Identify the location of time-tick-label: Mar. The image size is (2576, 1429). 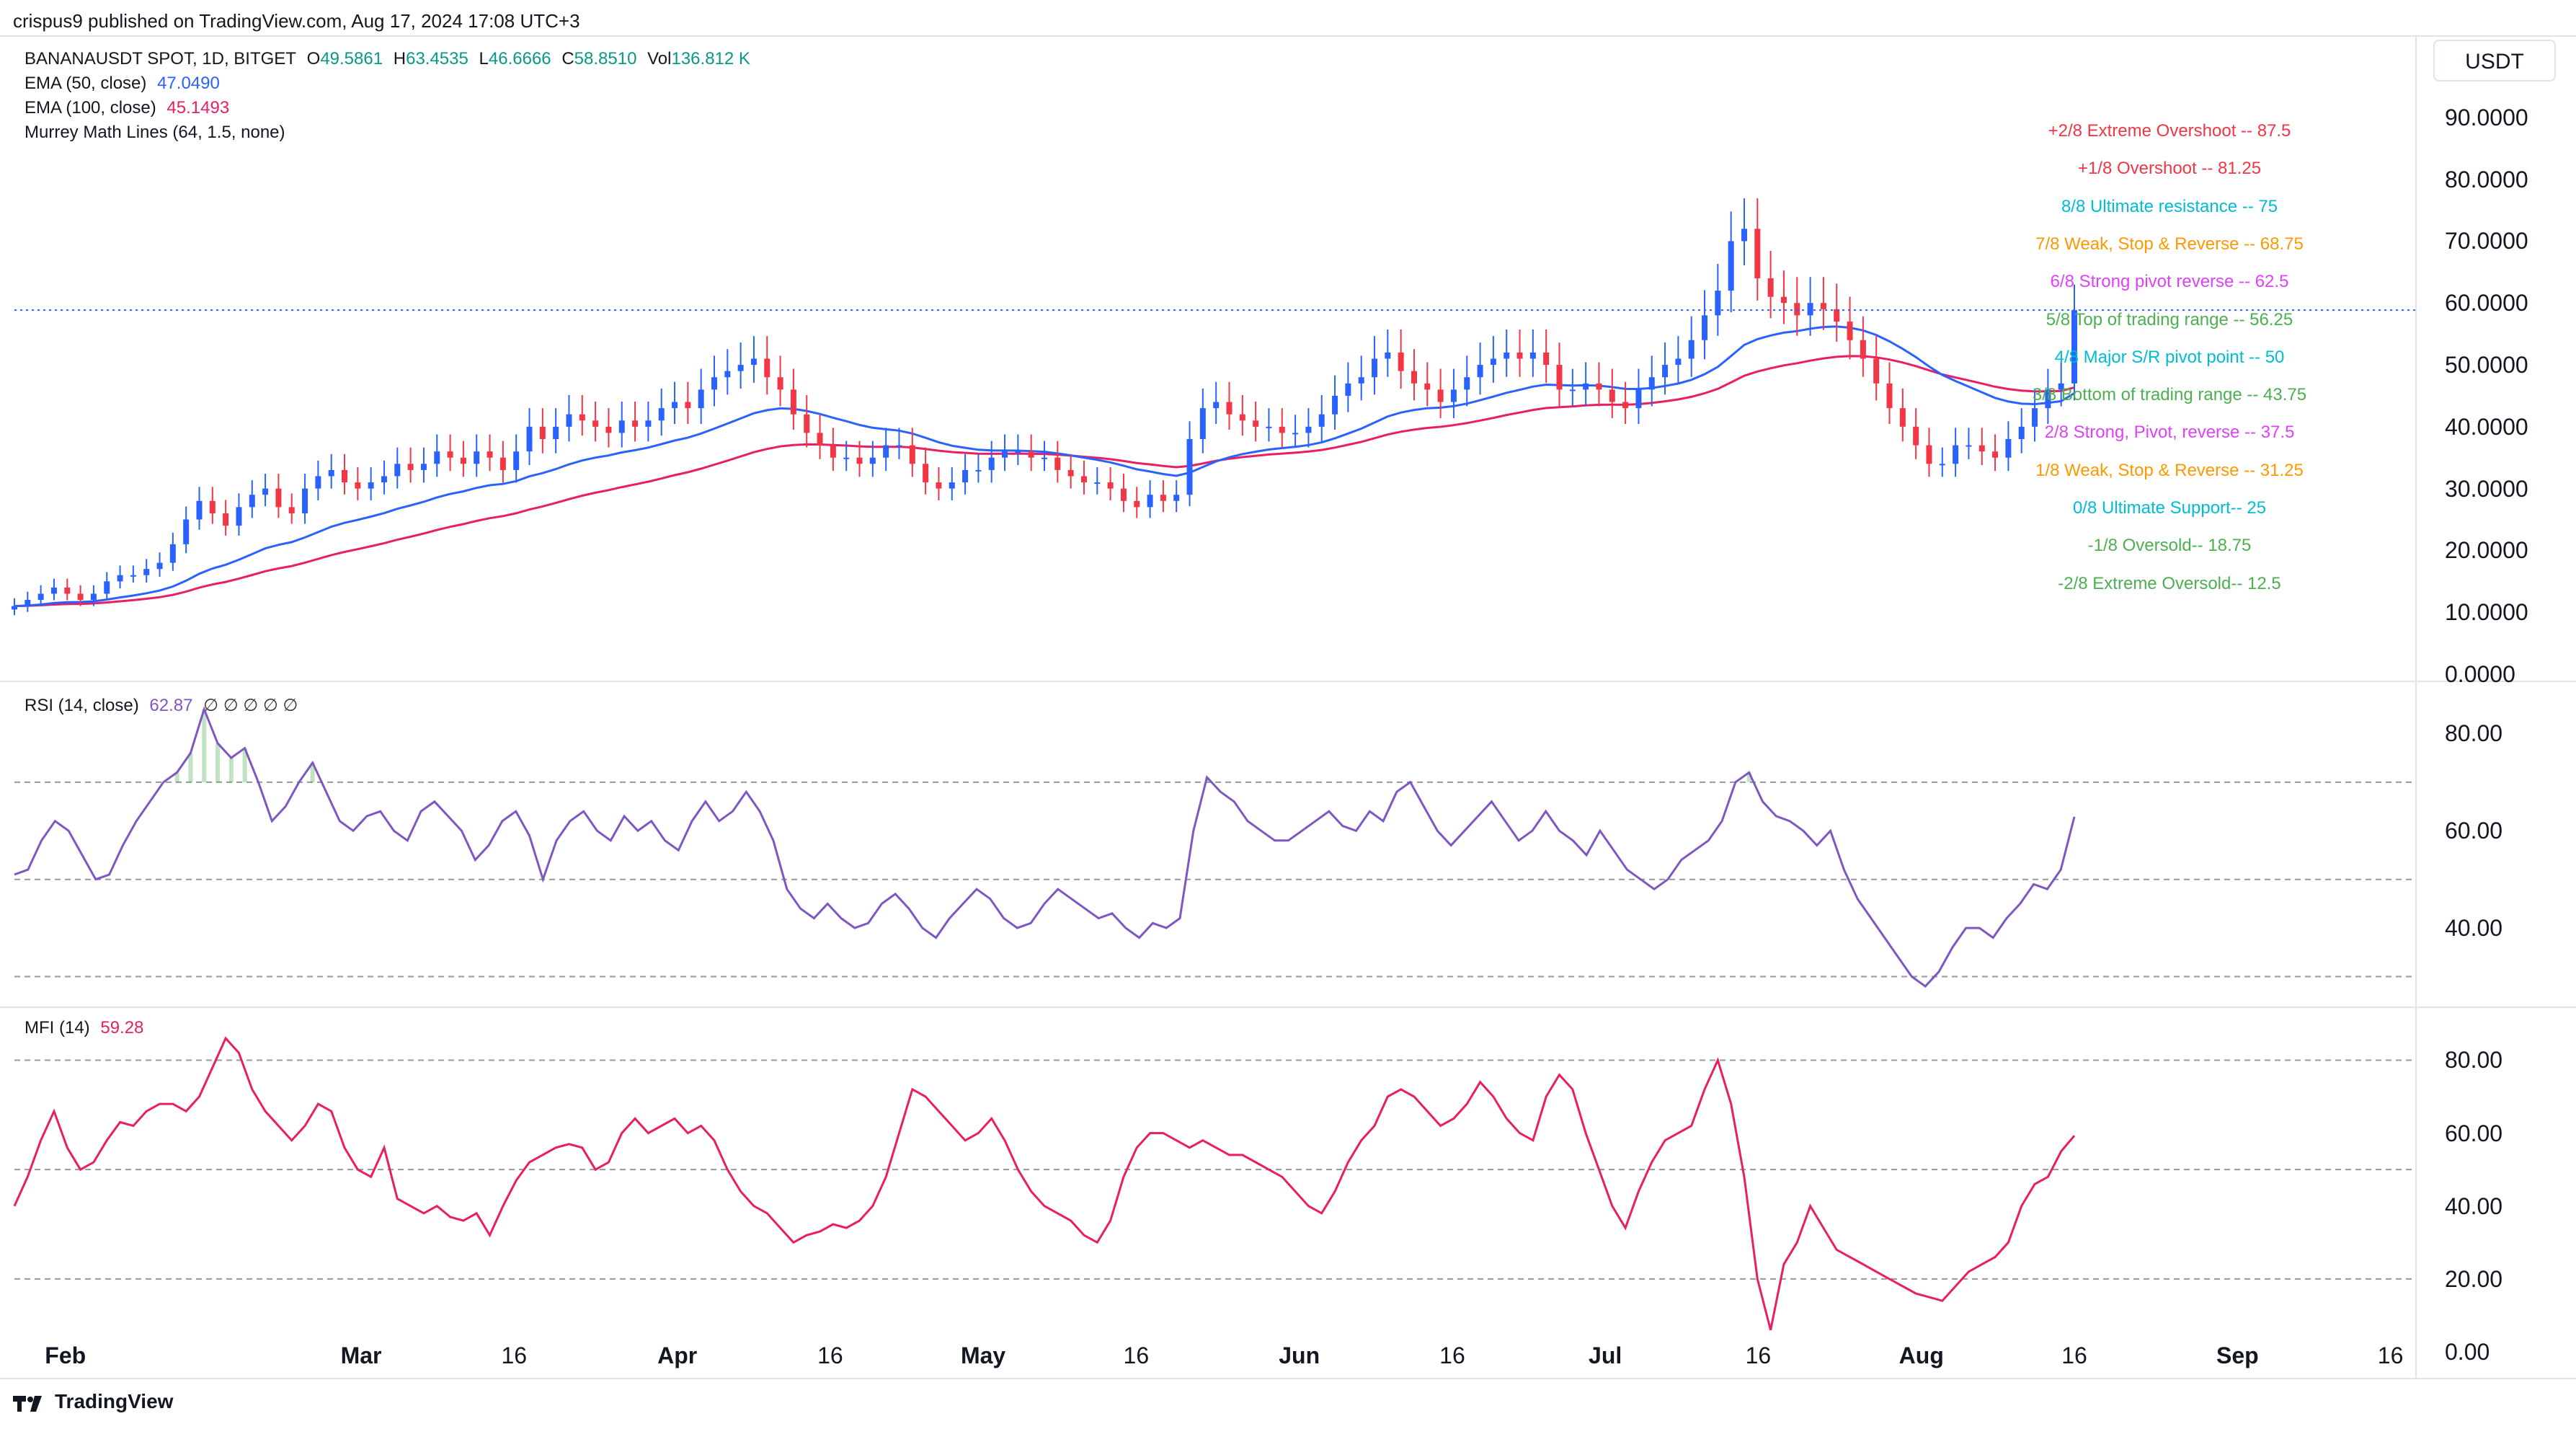
(361, 1355).